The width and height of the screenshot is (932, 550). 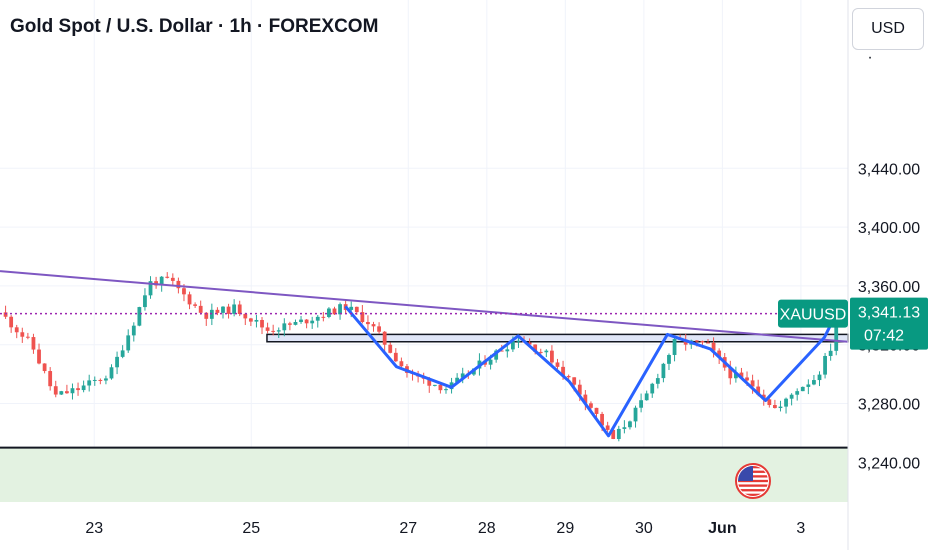 What do you see at coordinates (591, 371) in the screenshot?
I see `pattern-line` at bounding box center [591, 371].